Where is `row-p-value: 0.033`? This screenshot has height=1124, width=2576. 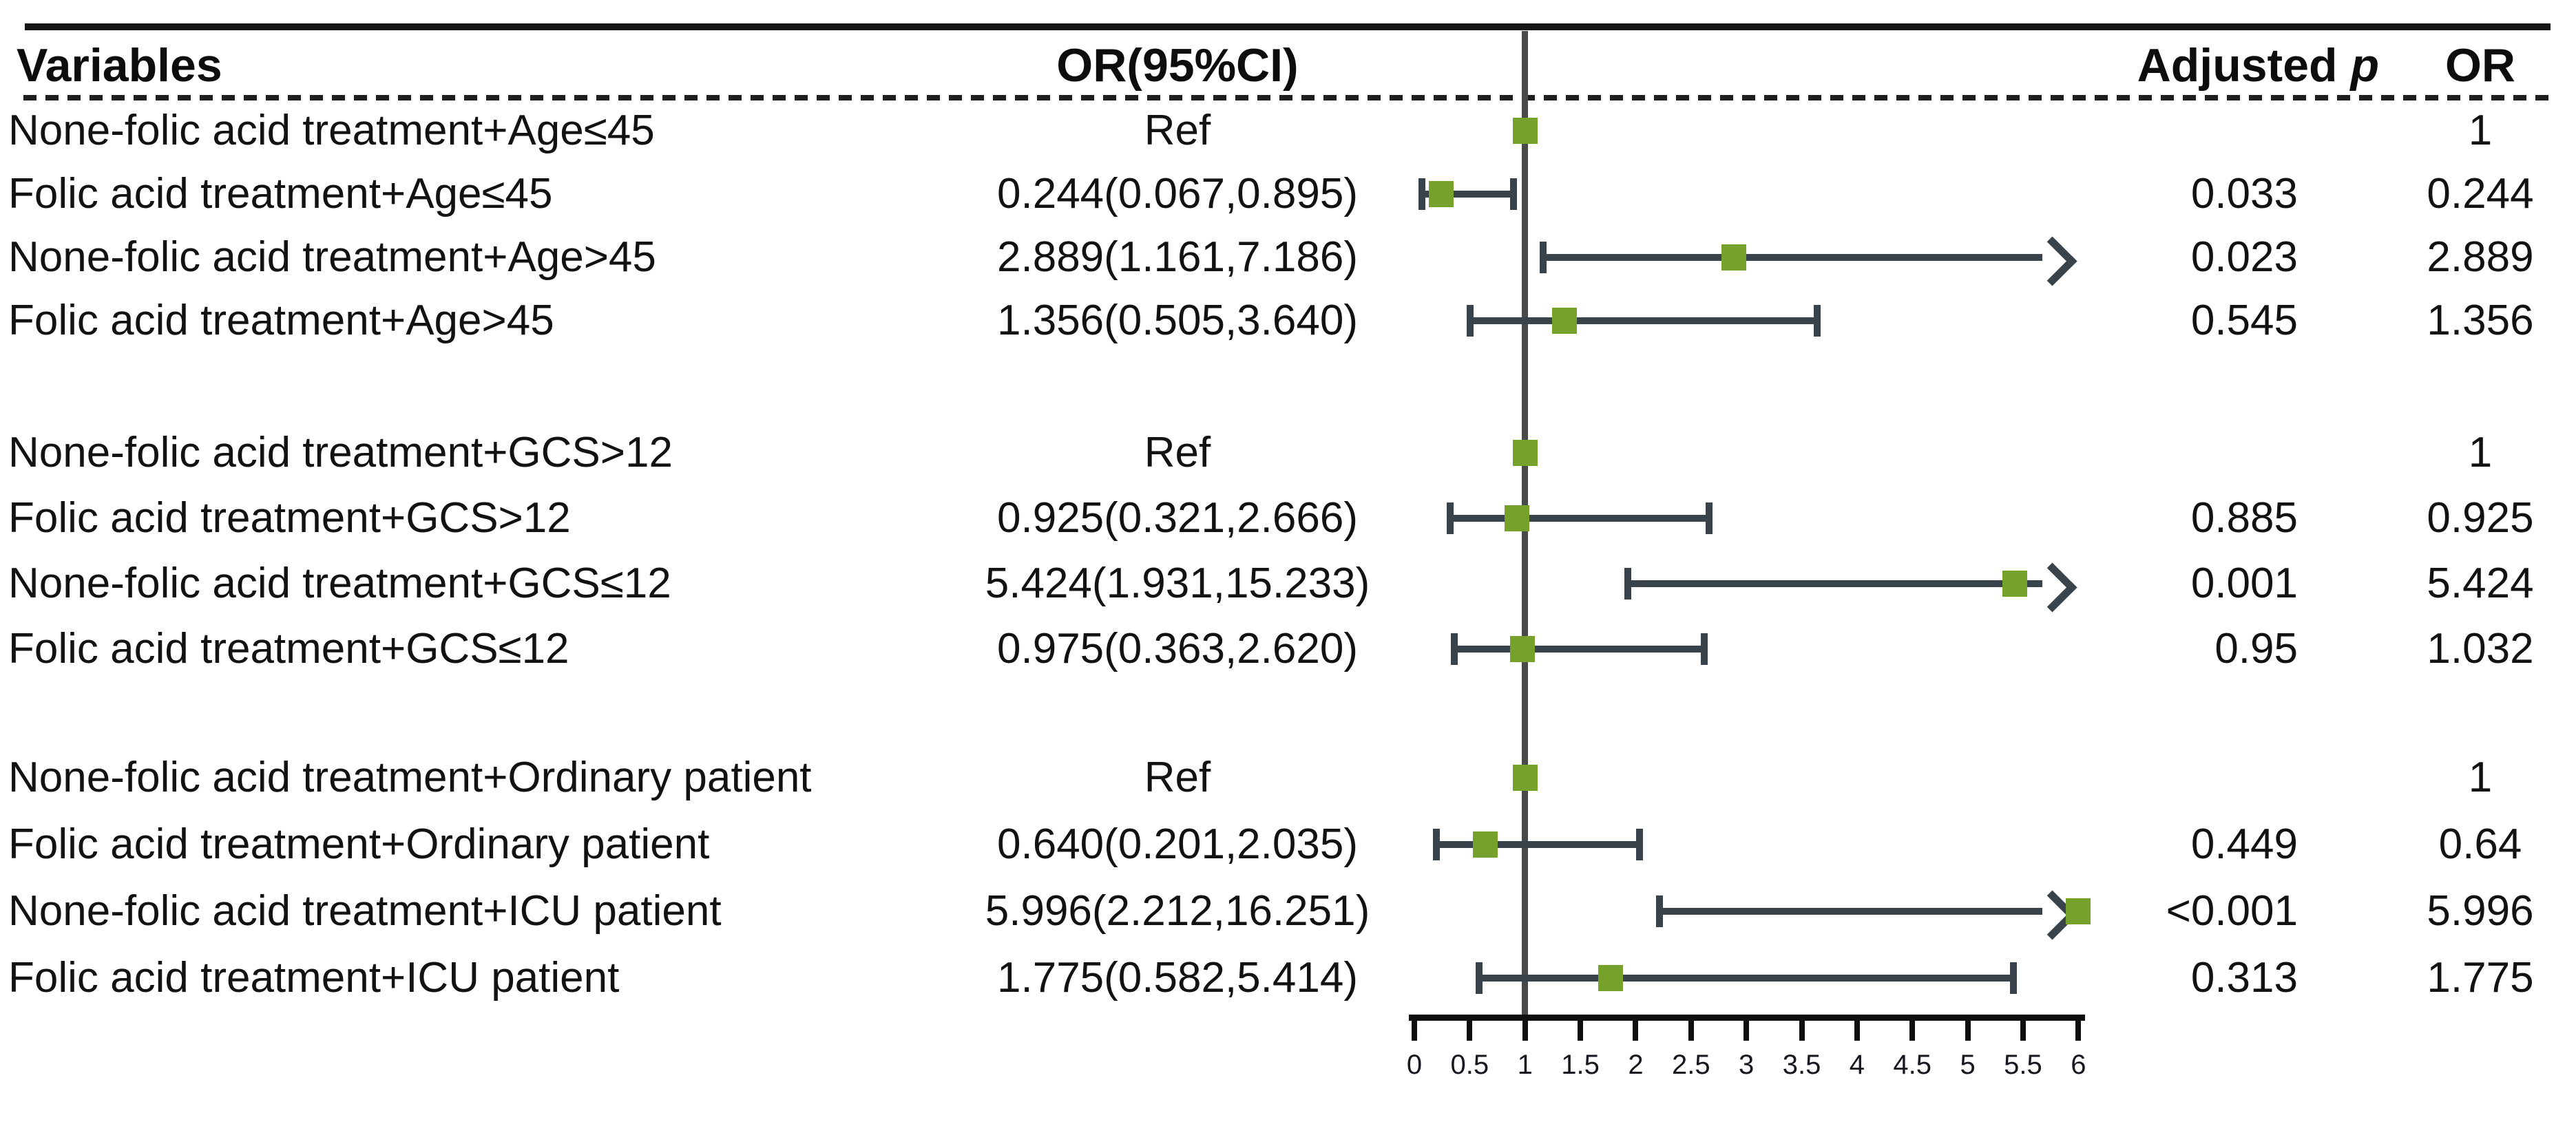 row-p-value: 0.033 is located at coordinates (2244, 194).